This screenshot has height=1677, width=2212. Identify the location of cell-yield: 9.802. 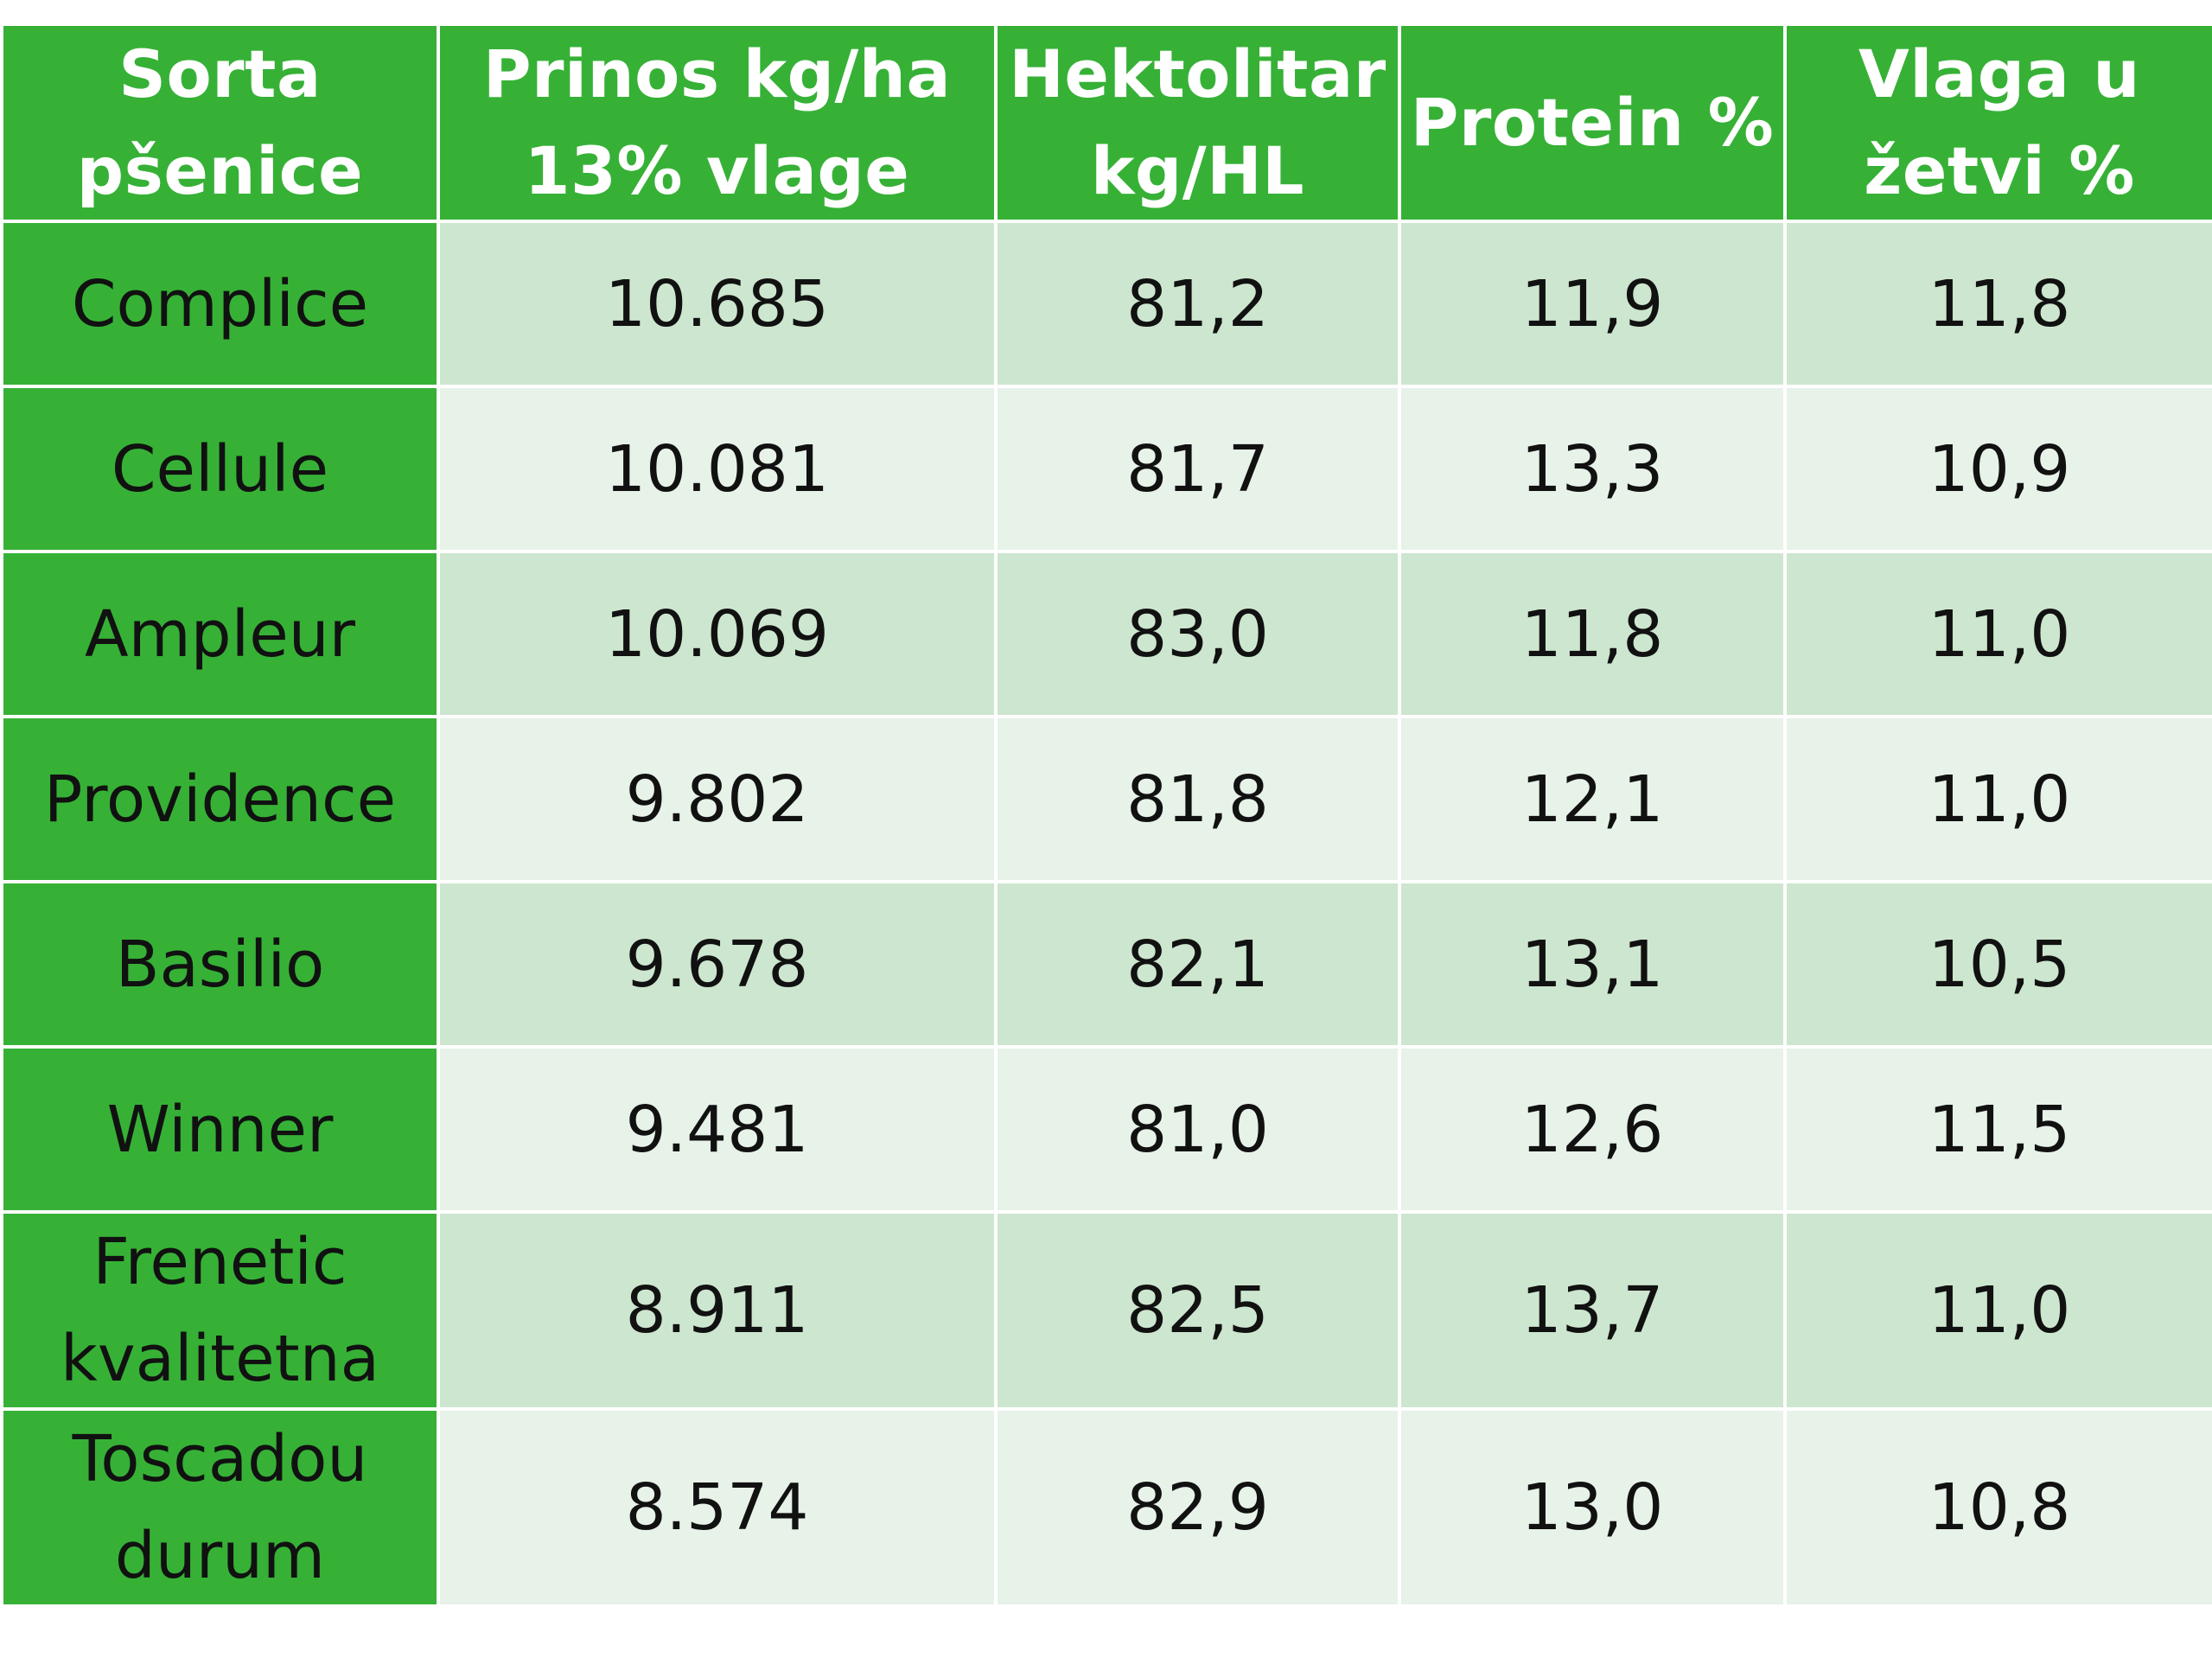
(717, 799).